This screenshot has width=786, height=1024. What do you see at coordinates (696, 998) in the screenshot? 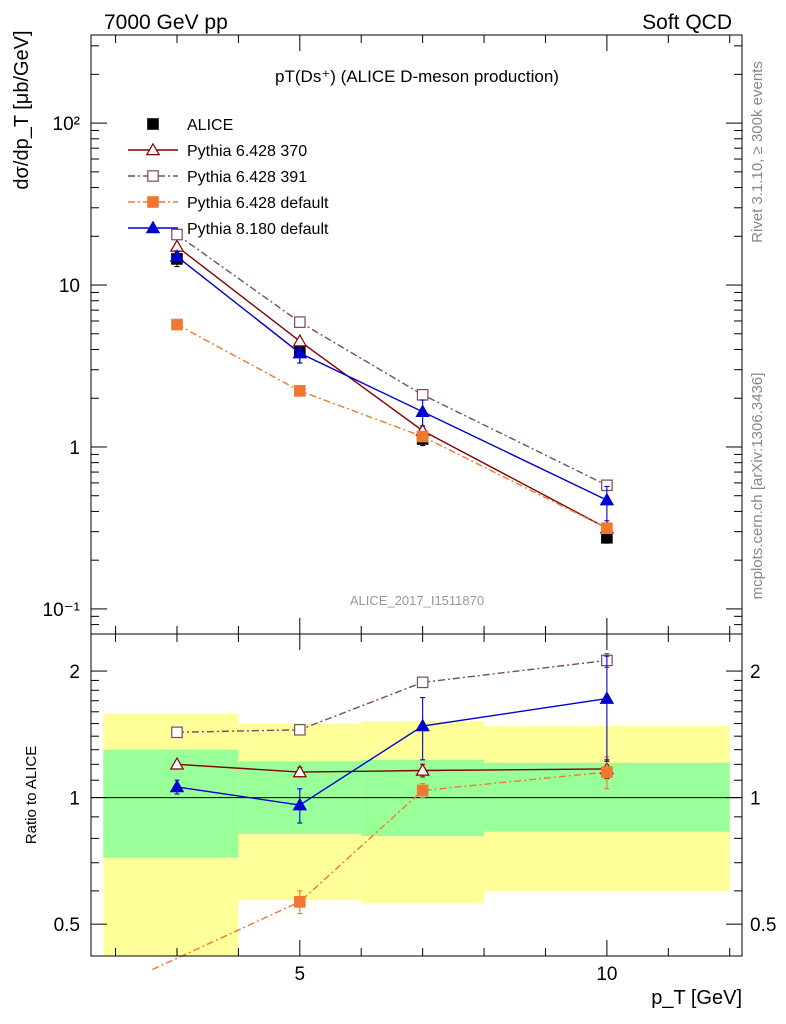
I see `x-axis-label: p_T [GeV]` at bounding box center [696, 998].